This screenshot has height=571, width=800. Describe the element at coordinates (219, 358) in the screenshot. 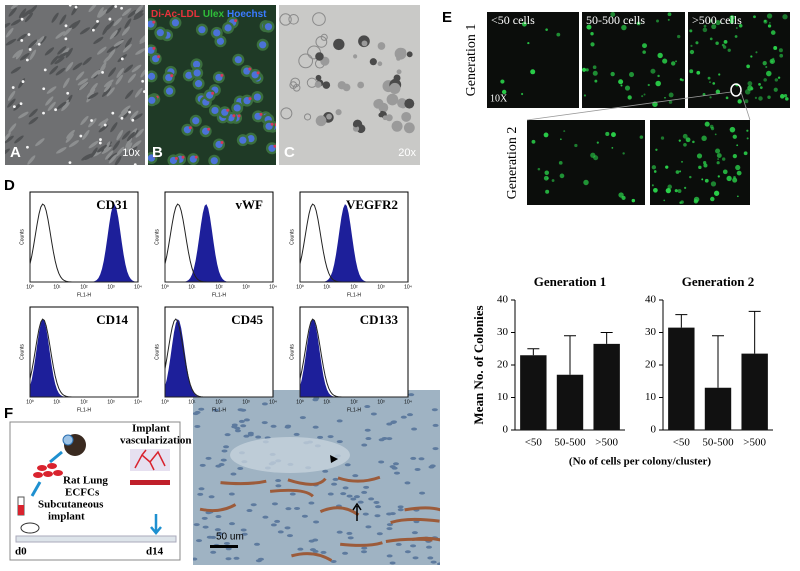

I see `histogram-fill` at that location.